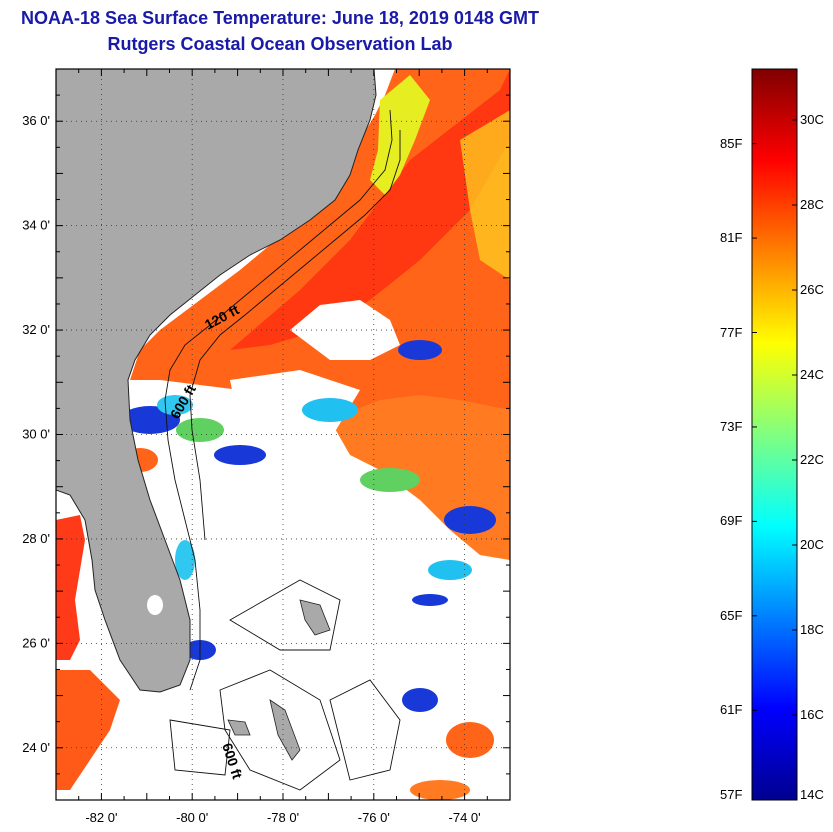 The width and height of the screenshot is (833, 832). What do you see at coordinates (36, 225) in the screenshot?
I see `lat-label: 34 0'` at bounding box center [36, 225].